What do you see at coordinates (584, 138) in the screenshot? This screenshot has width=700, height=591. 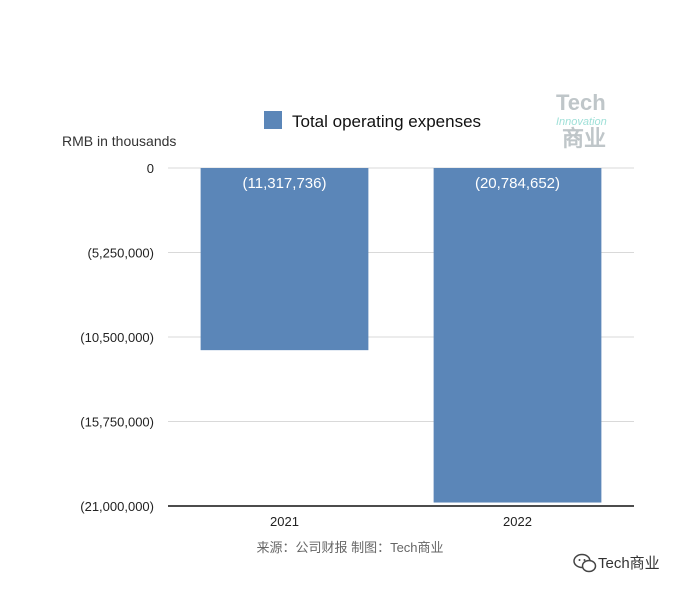 I see `watermark-cn: 商业` at bounding box center [584, 138].